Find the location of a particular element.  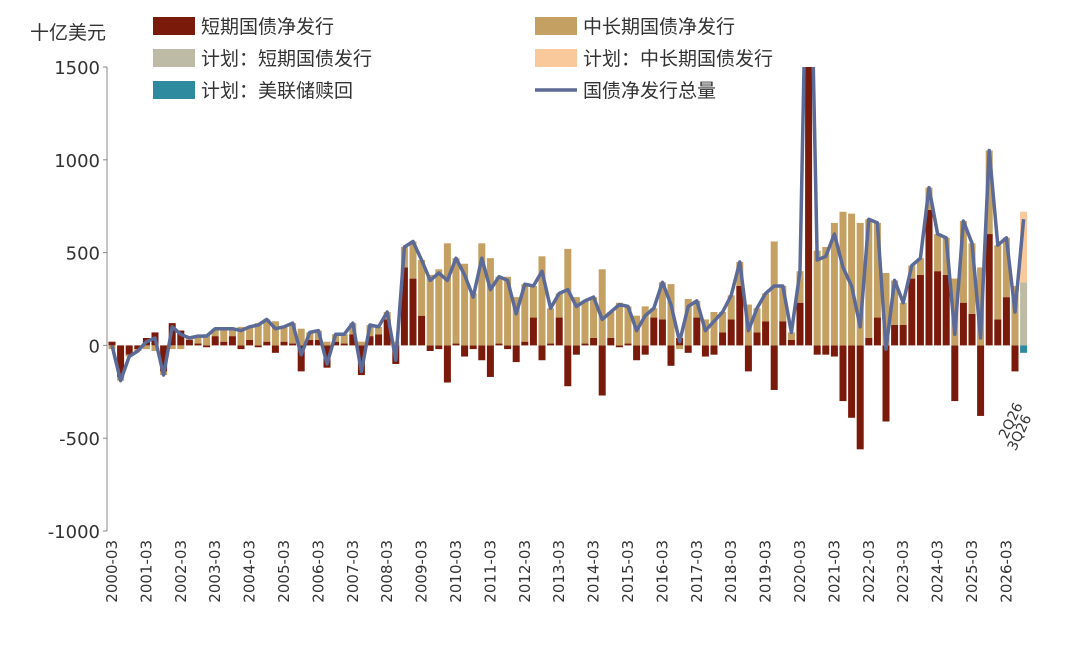

x-tick-label: 2005-03 is located at coordinates (284, 571).